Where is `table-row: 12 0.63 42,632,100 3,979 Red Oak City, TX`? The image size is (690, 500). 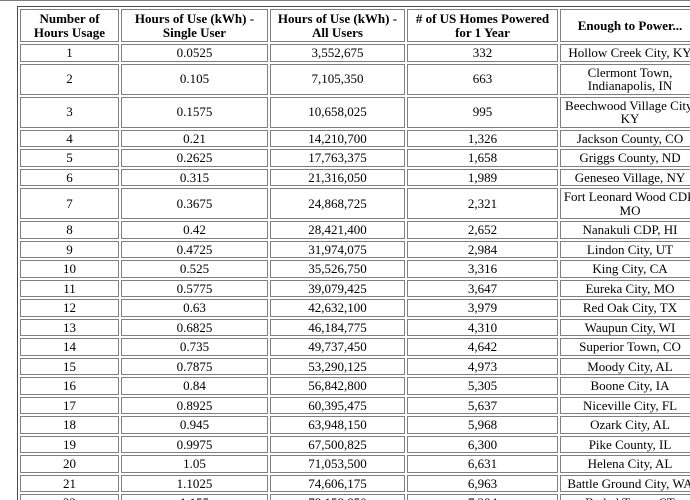
table-row: 12 0.63 42,632,100 3,979 Red Oak City, TX is located at coordinates (355, 308).